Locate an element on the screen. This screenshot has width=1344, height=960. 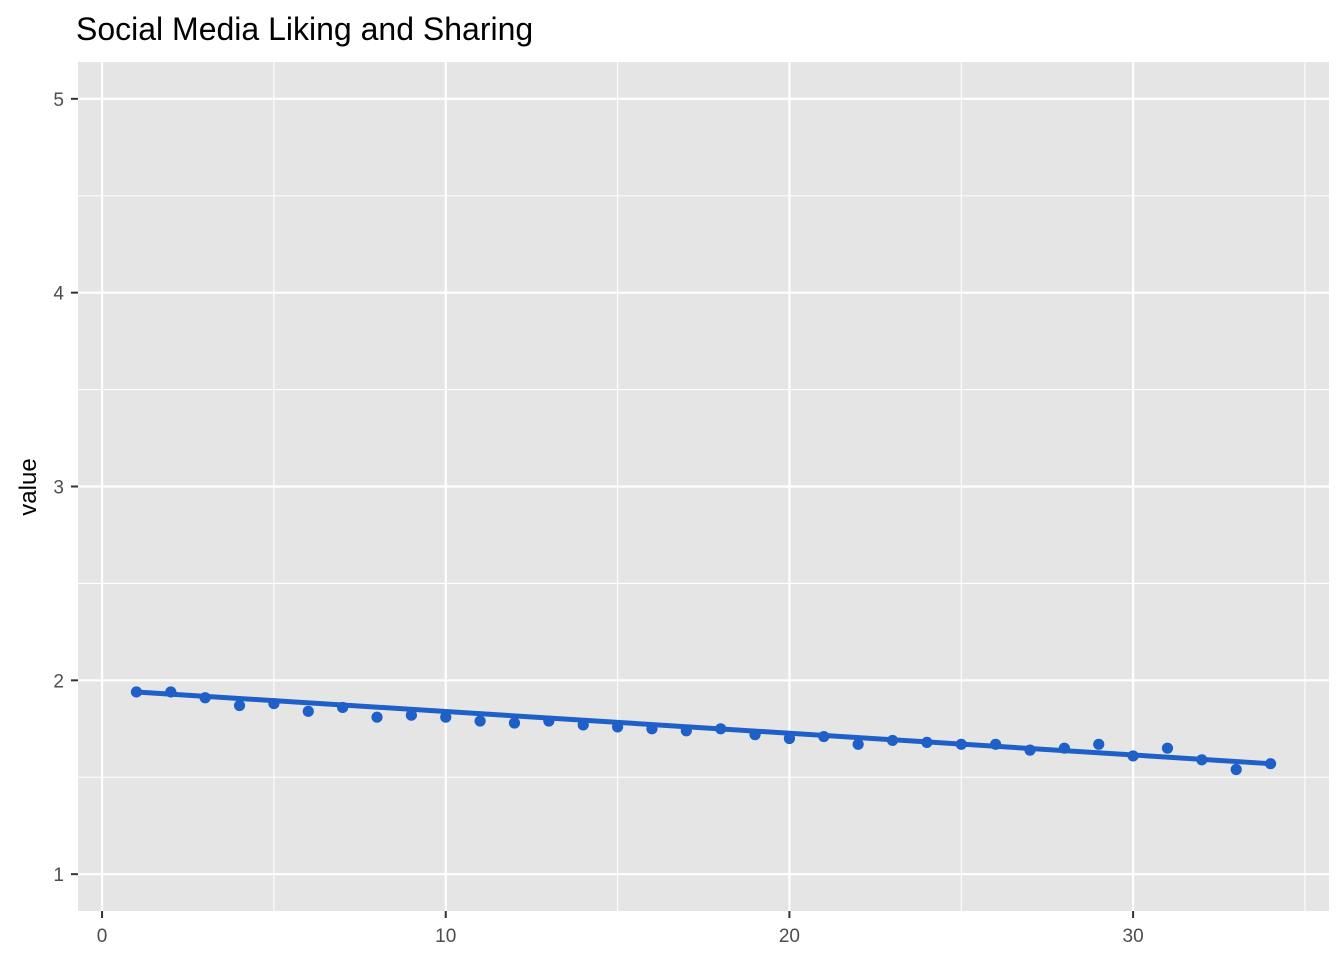
y-axis-label: value is located at coordinates (28, 486).